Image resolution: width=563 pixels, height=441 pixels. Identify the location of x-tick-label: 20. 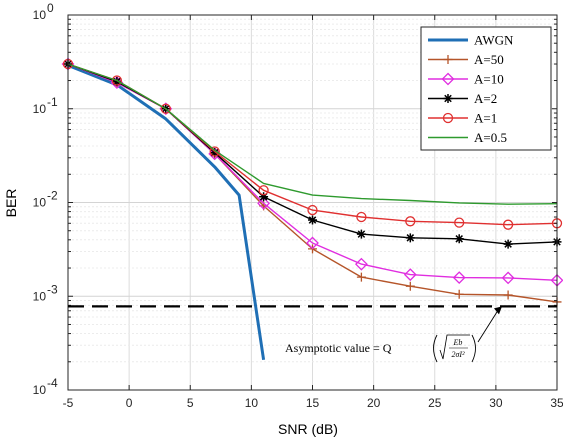
(374, 403).